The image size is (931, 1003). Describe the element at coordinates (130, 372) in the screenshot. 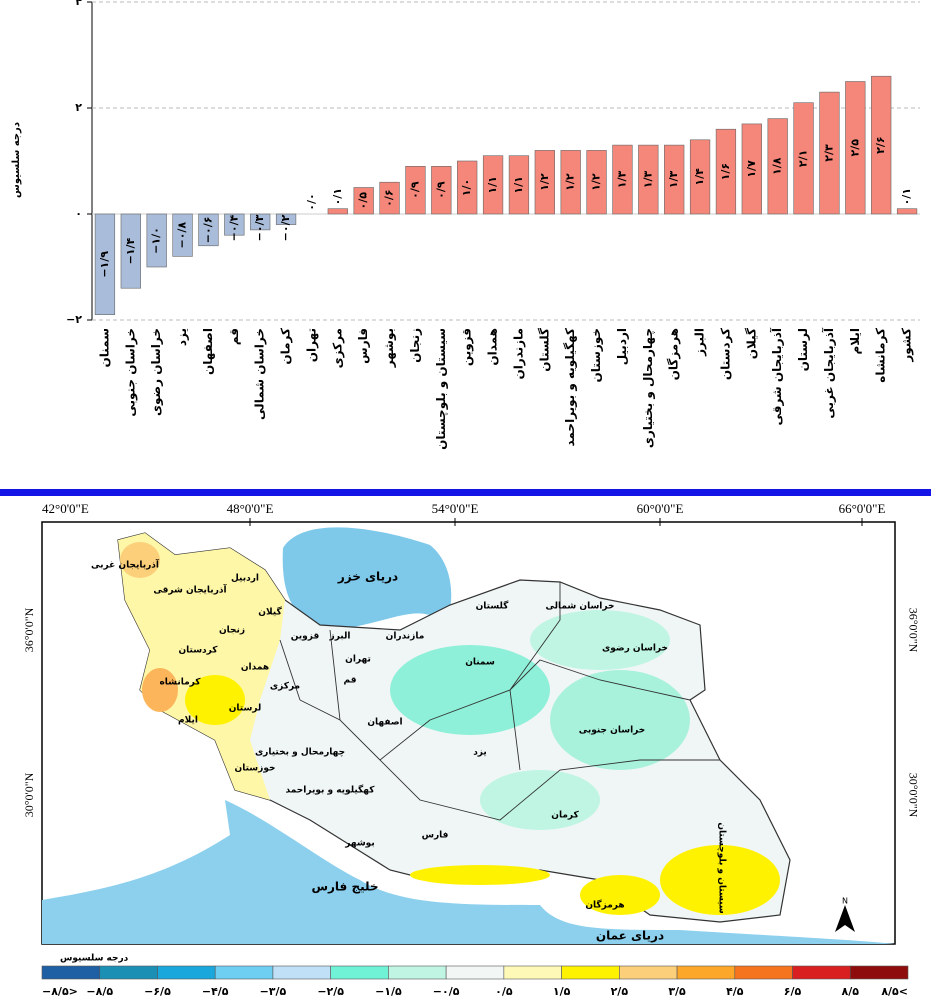

I see `x-tick-label: خراسان جنوبی` at that location.